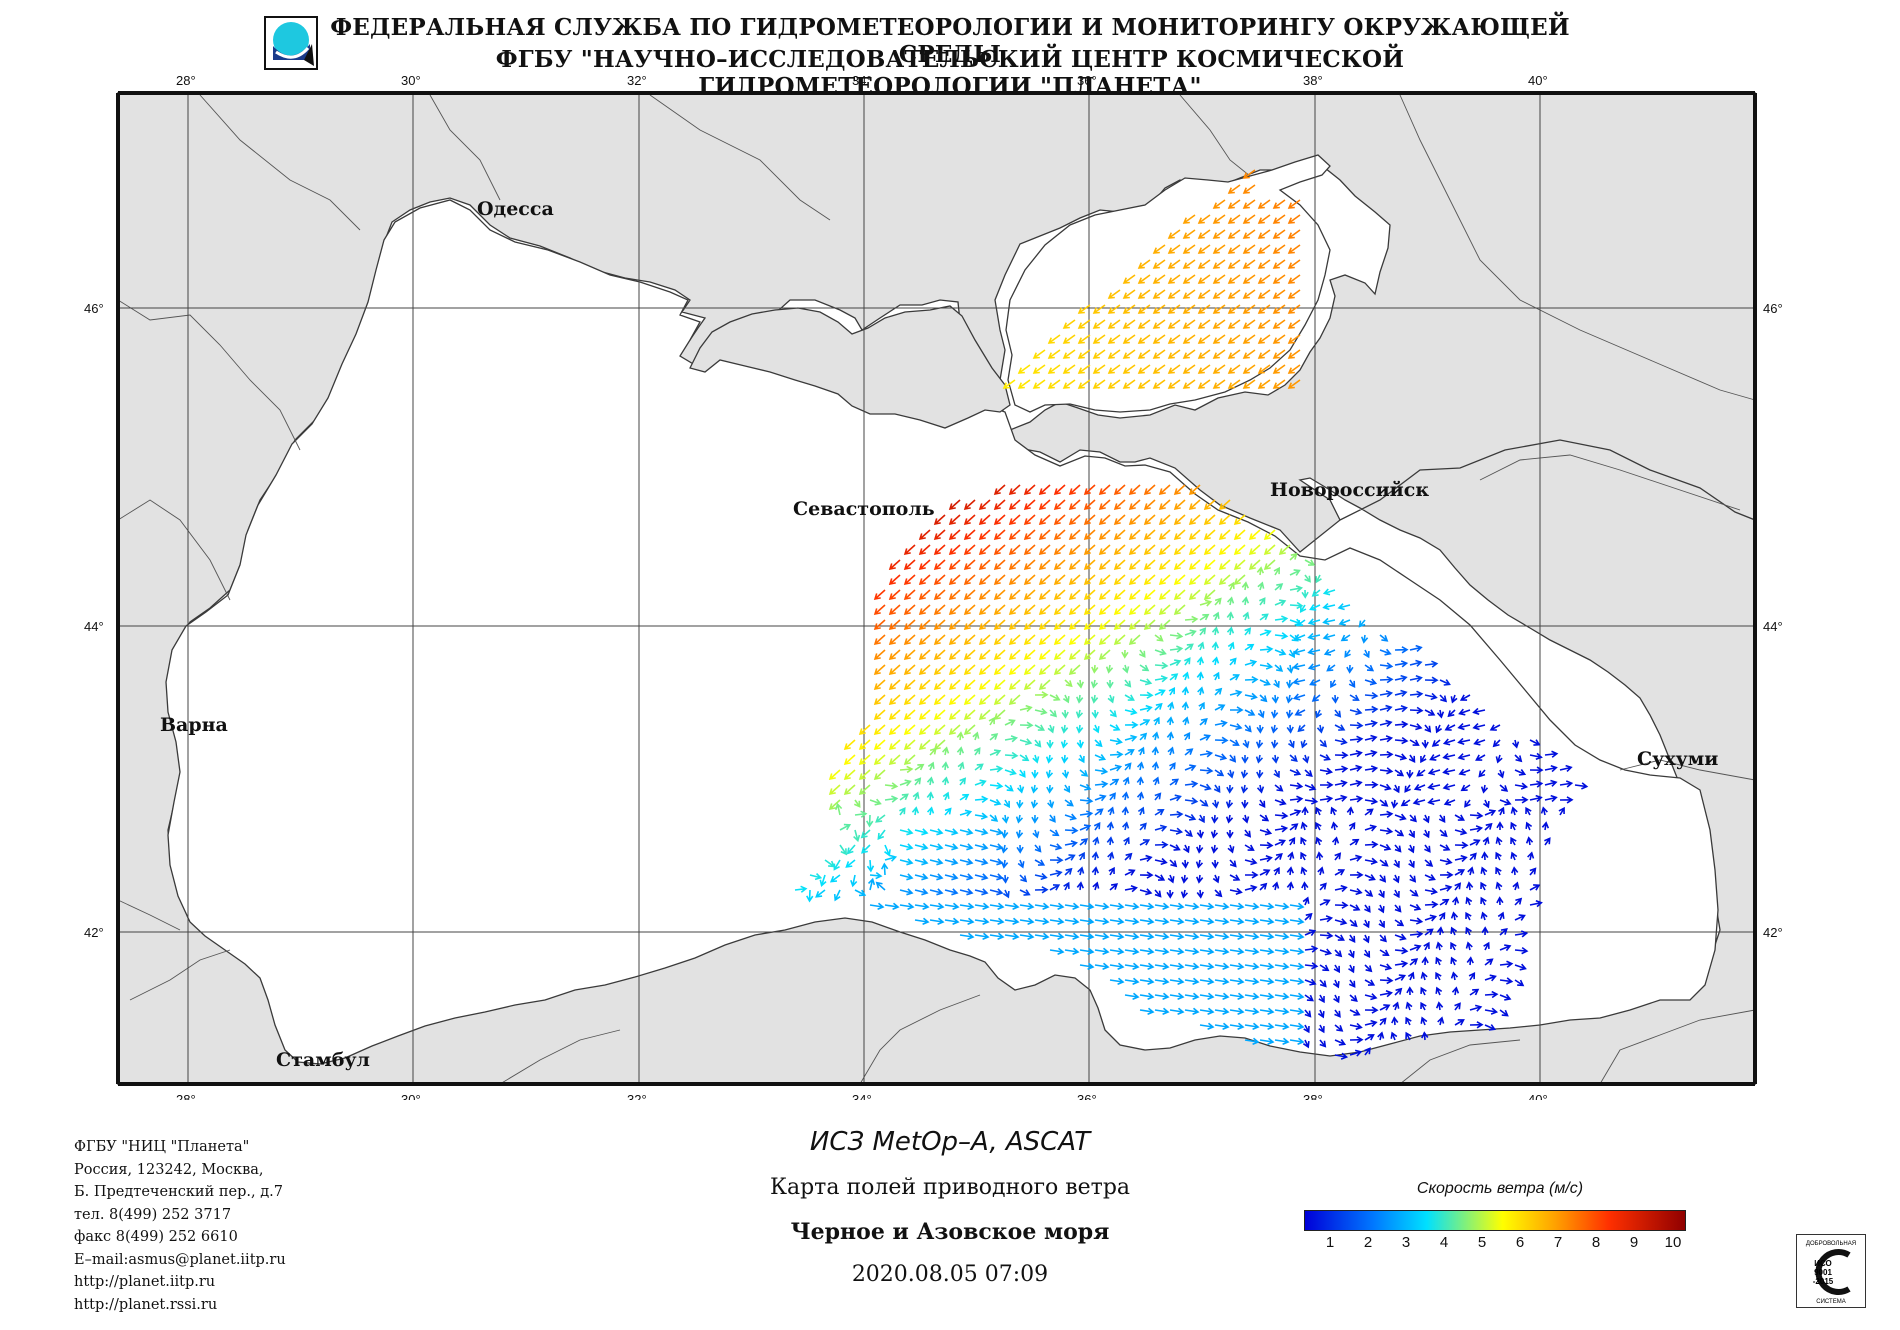 The image size is (1900, 1330). I want to click on contact-email: E–mail:asmus@planet.iitp.ru, so click(180, 1259).